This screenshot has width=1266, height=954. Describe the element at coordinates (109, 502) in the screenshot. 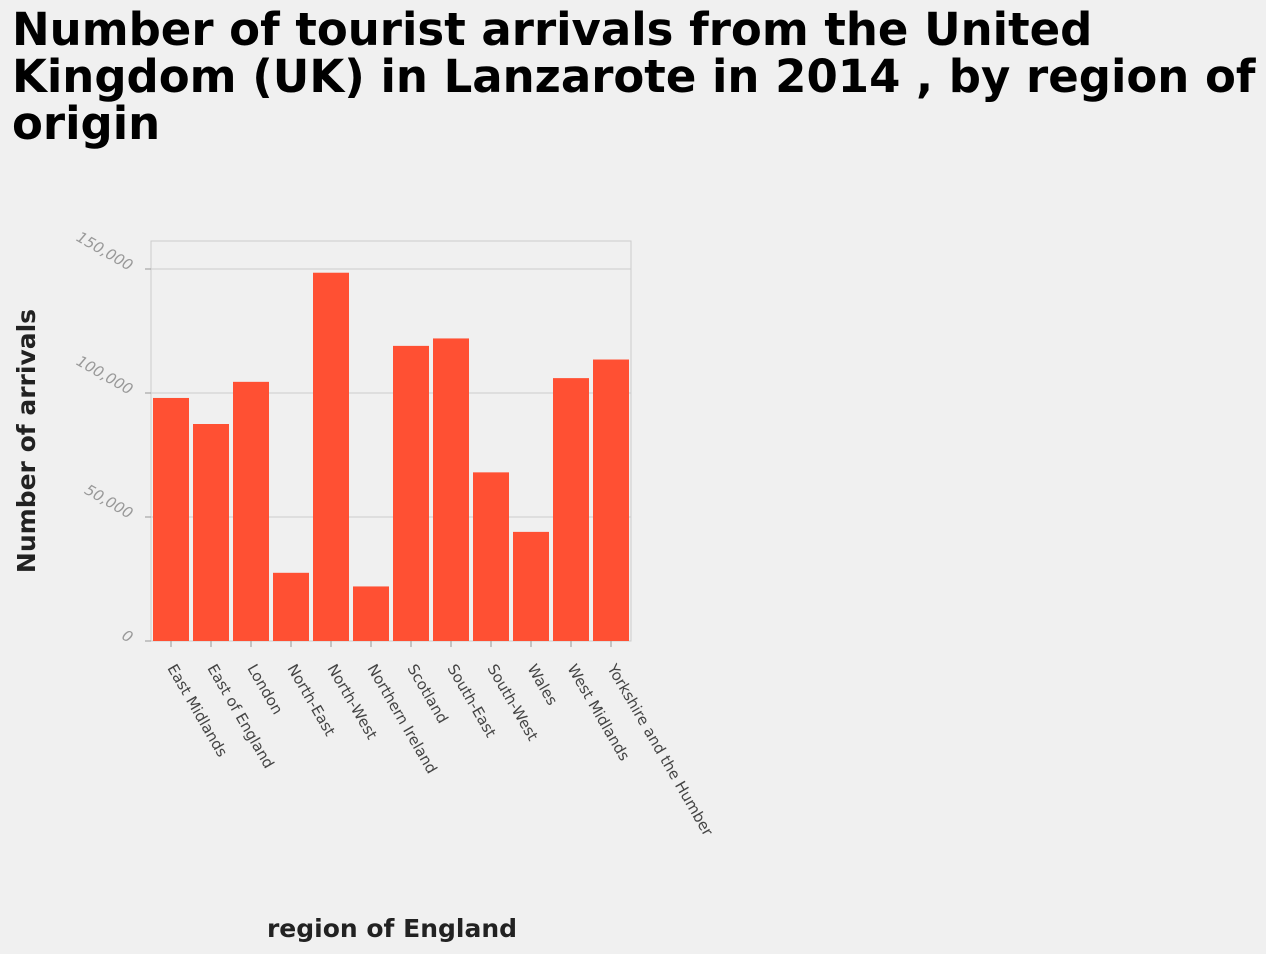

I see `y-tick-label: 50,000` at that location.